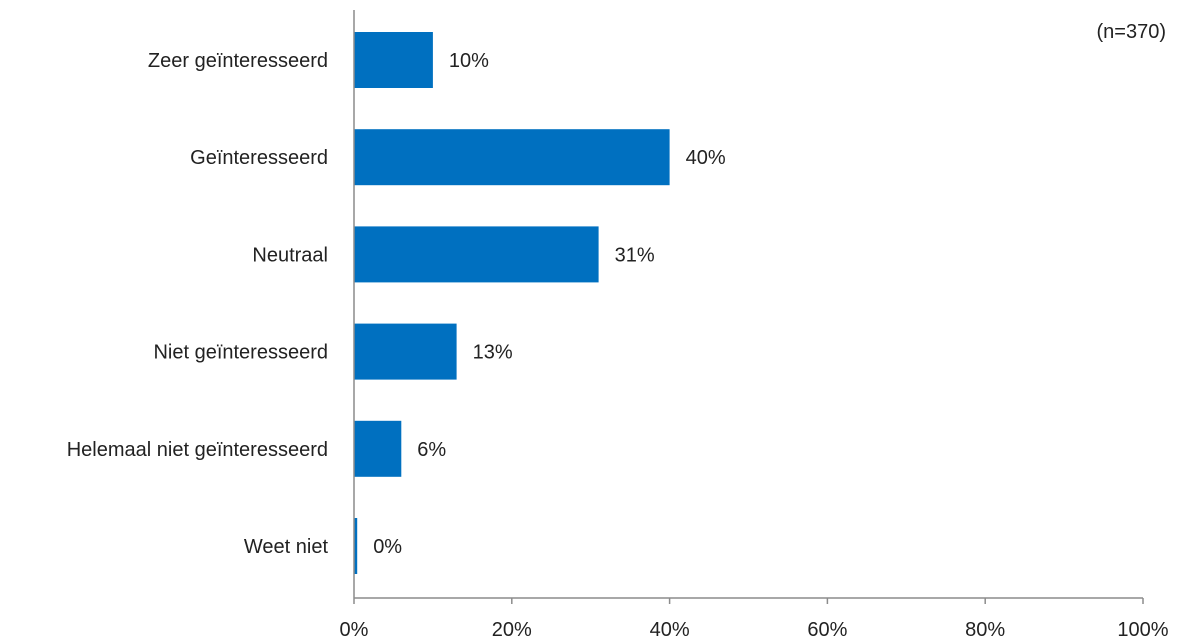 The height and width of the screenshot is (642, 1180). Describe the element at coordinates (706, 158) in the screenshot. I see `data-label-1: 40%` at that location.